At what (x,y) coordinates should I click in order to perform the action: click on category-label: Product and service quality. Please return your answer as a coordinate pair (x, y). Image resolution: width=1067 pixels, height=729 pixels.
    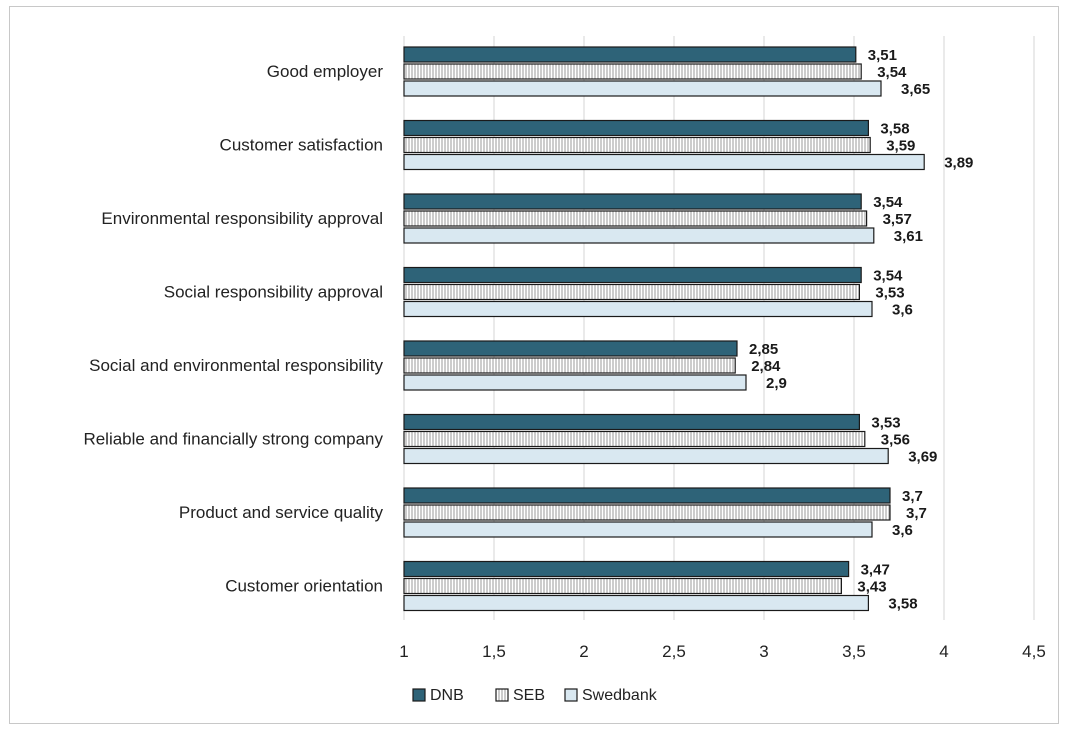
    Looking at the image, I should click on (281, 512).